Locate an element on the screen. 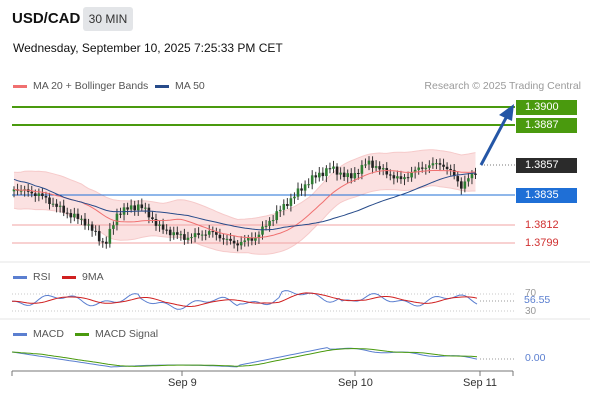 The height and width of the screenshot is (400, 590). macd-line is located at coordinates (244, 357).